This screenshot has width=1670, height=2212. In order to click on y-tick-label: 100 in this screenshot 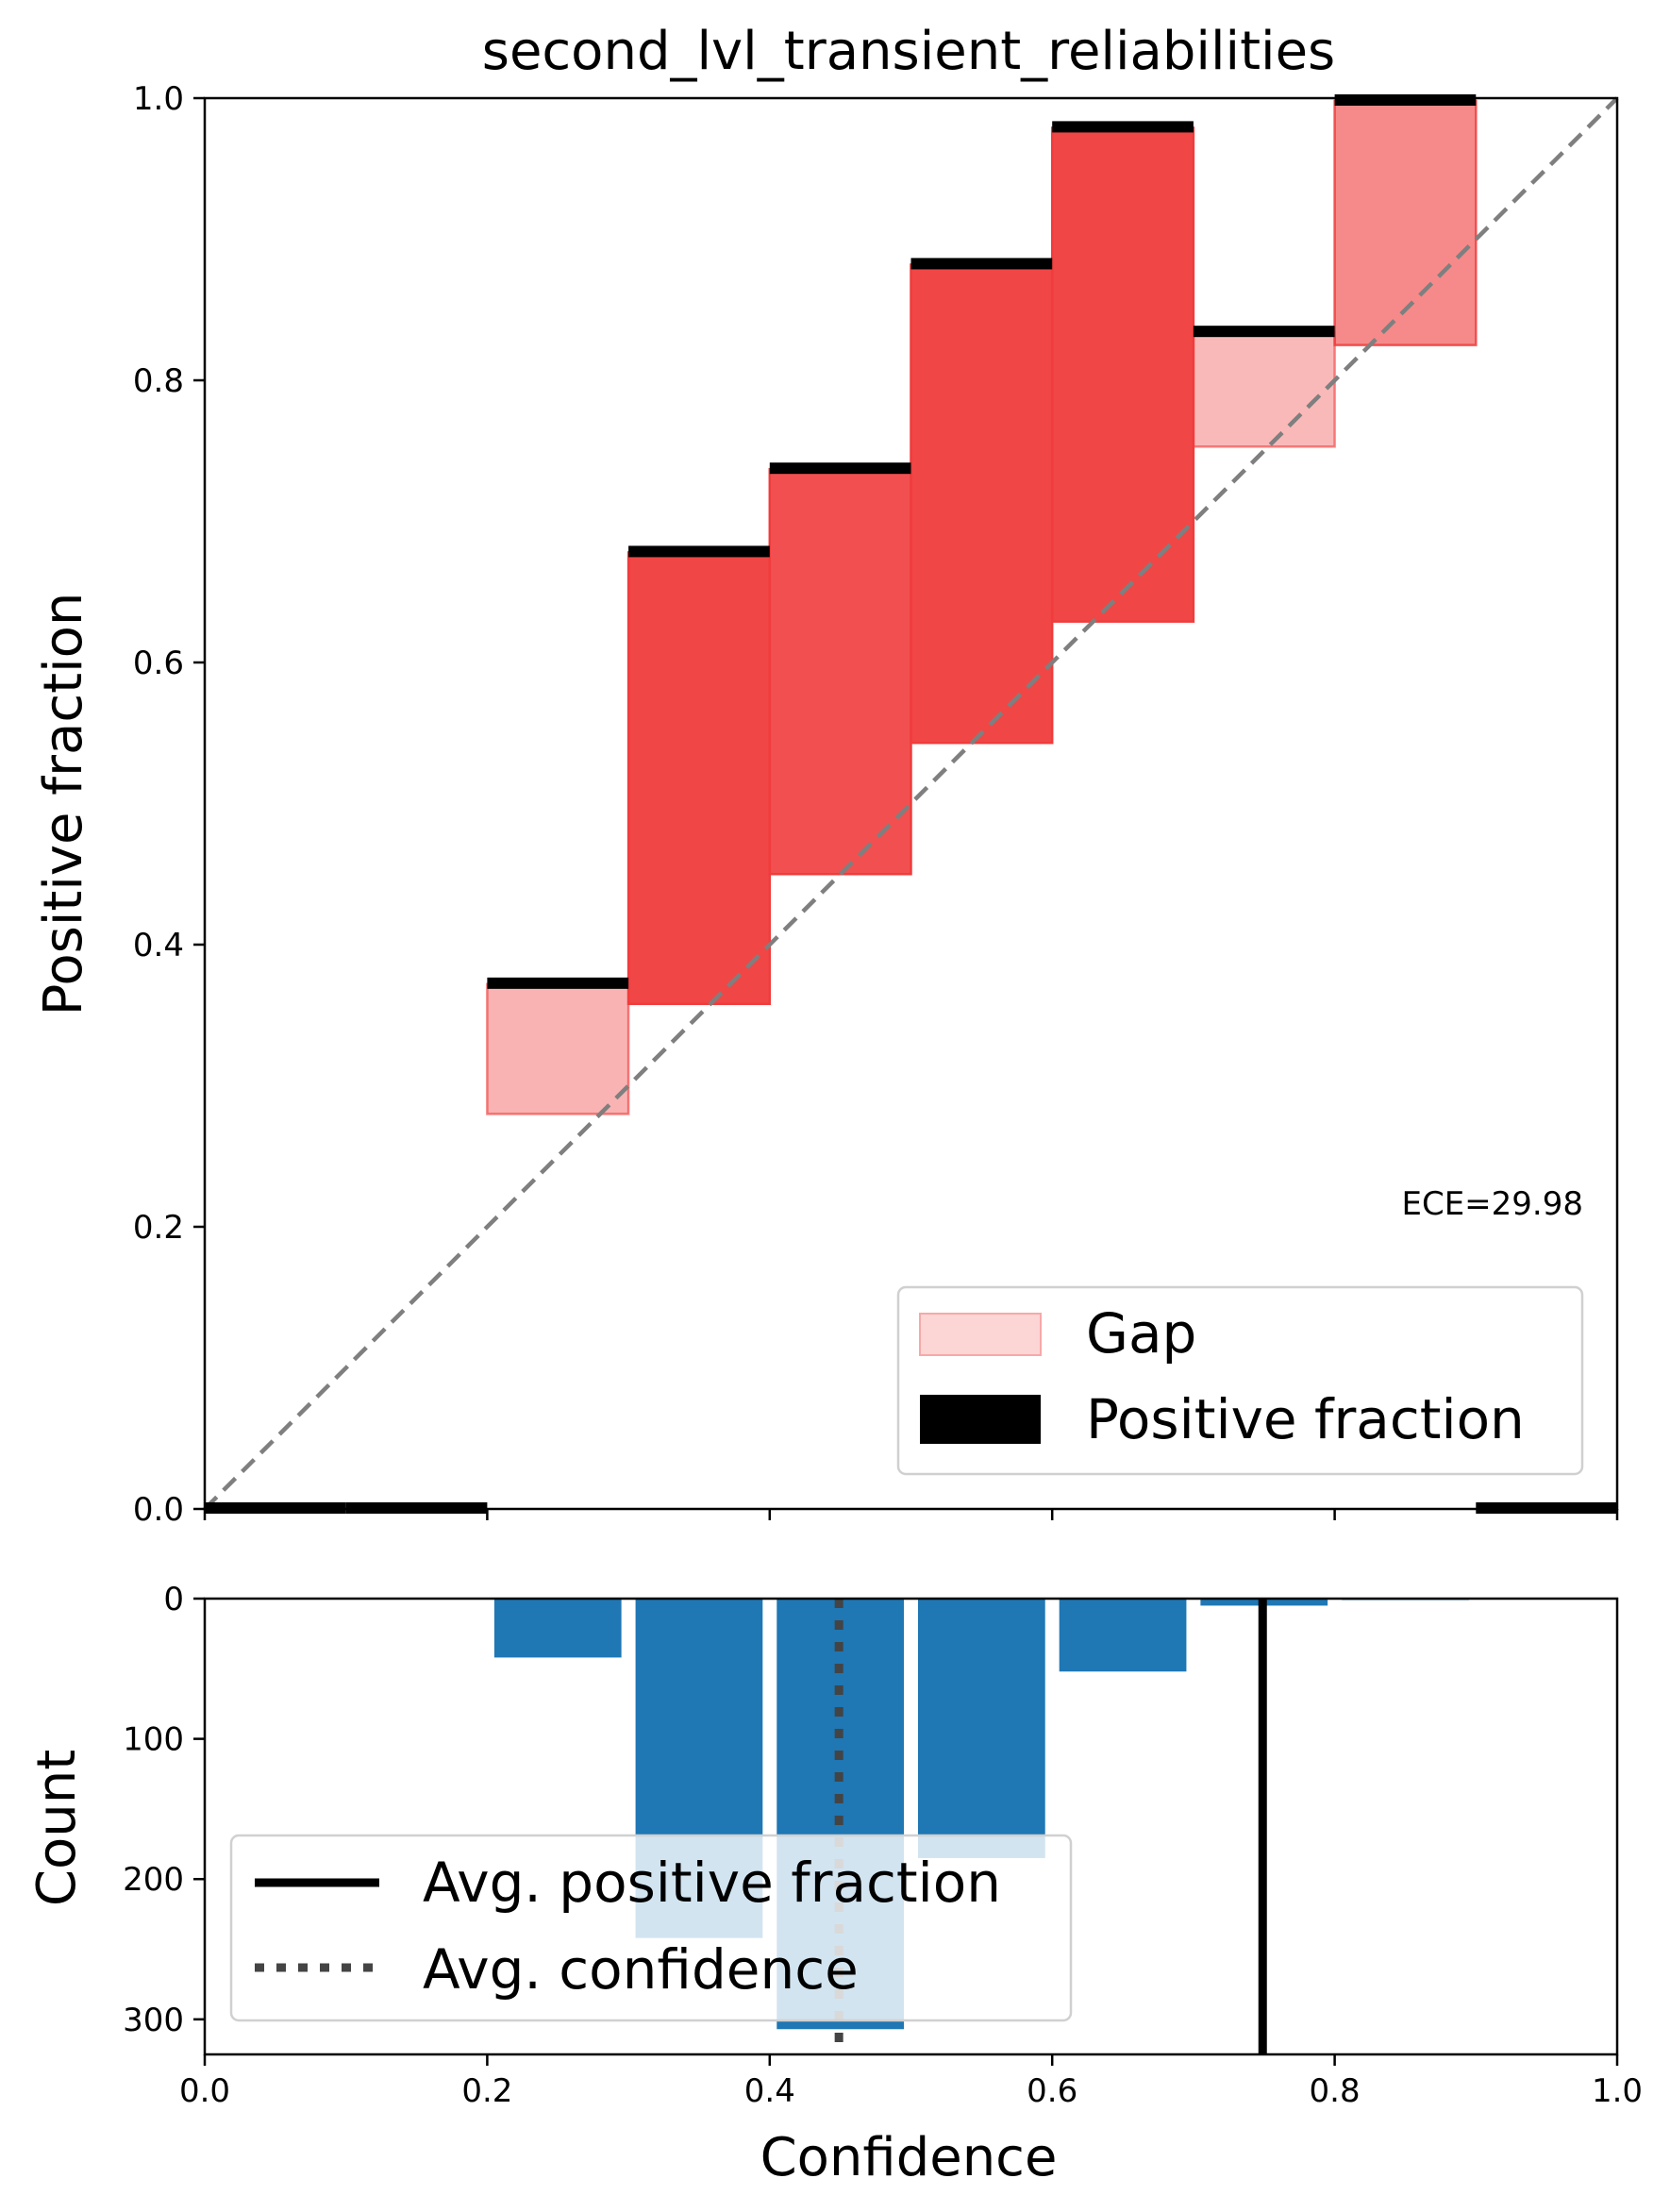, I will do `click(153, 1740)`.